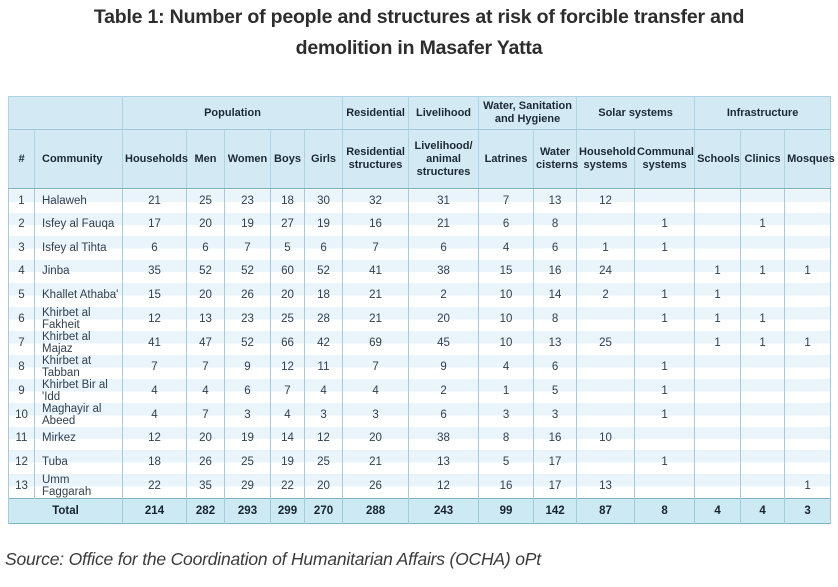 The image size is (838, 587). What do you see at coordinates (419, 48) in the screenshot?
I see `table-title-line2: demolition in Masafer Yatta` at bounding box center [419, 48].